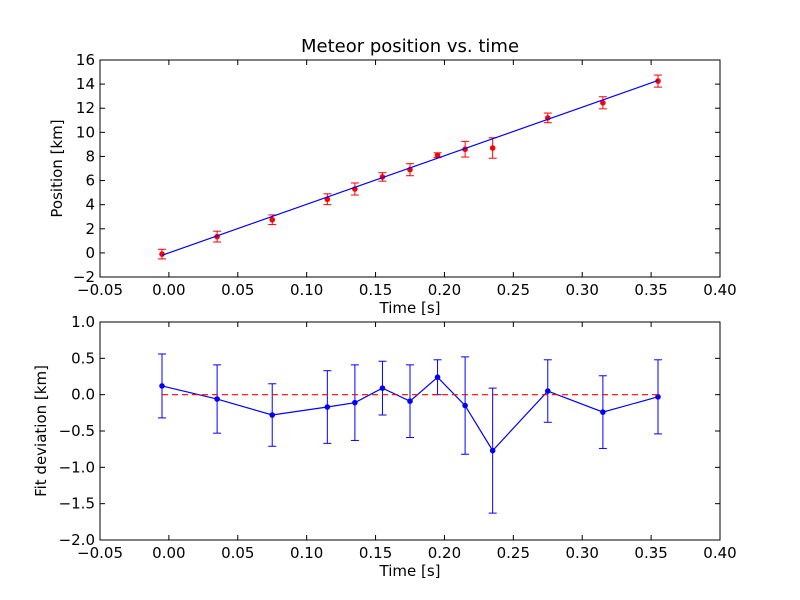 This screenshot has width=800, height=600. I want to click on y-tick-label: 4, so click(90, 205).